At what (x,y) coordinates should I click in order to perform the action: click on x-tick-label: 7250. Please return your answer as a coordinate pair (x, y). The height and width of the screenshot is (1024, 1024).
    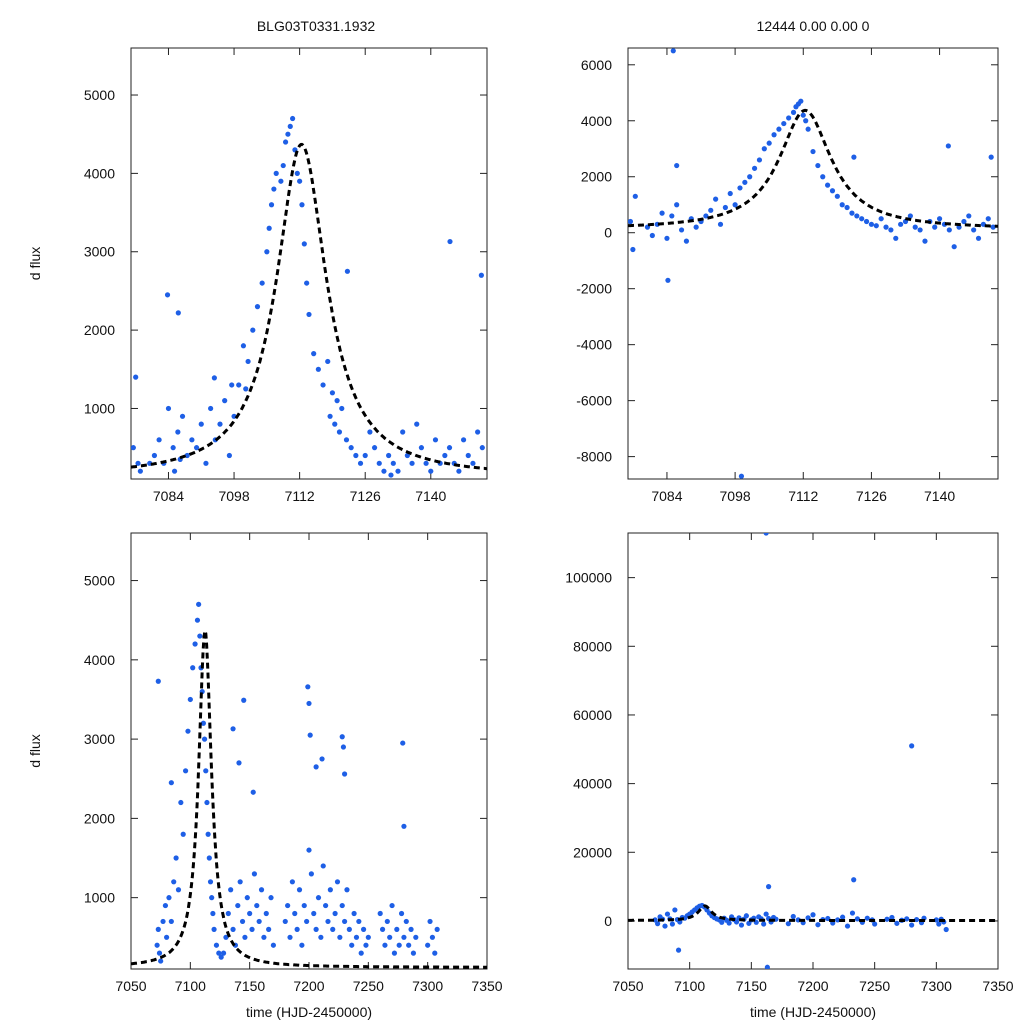
    Looking at the image, I should click on (874, 986).